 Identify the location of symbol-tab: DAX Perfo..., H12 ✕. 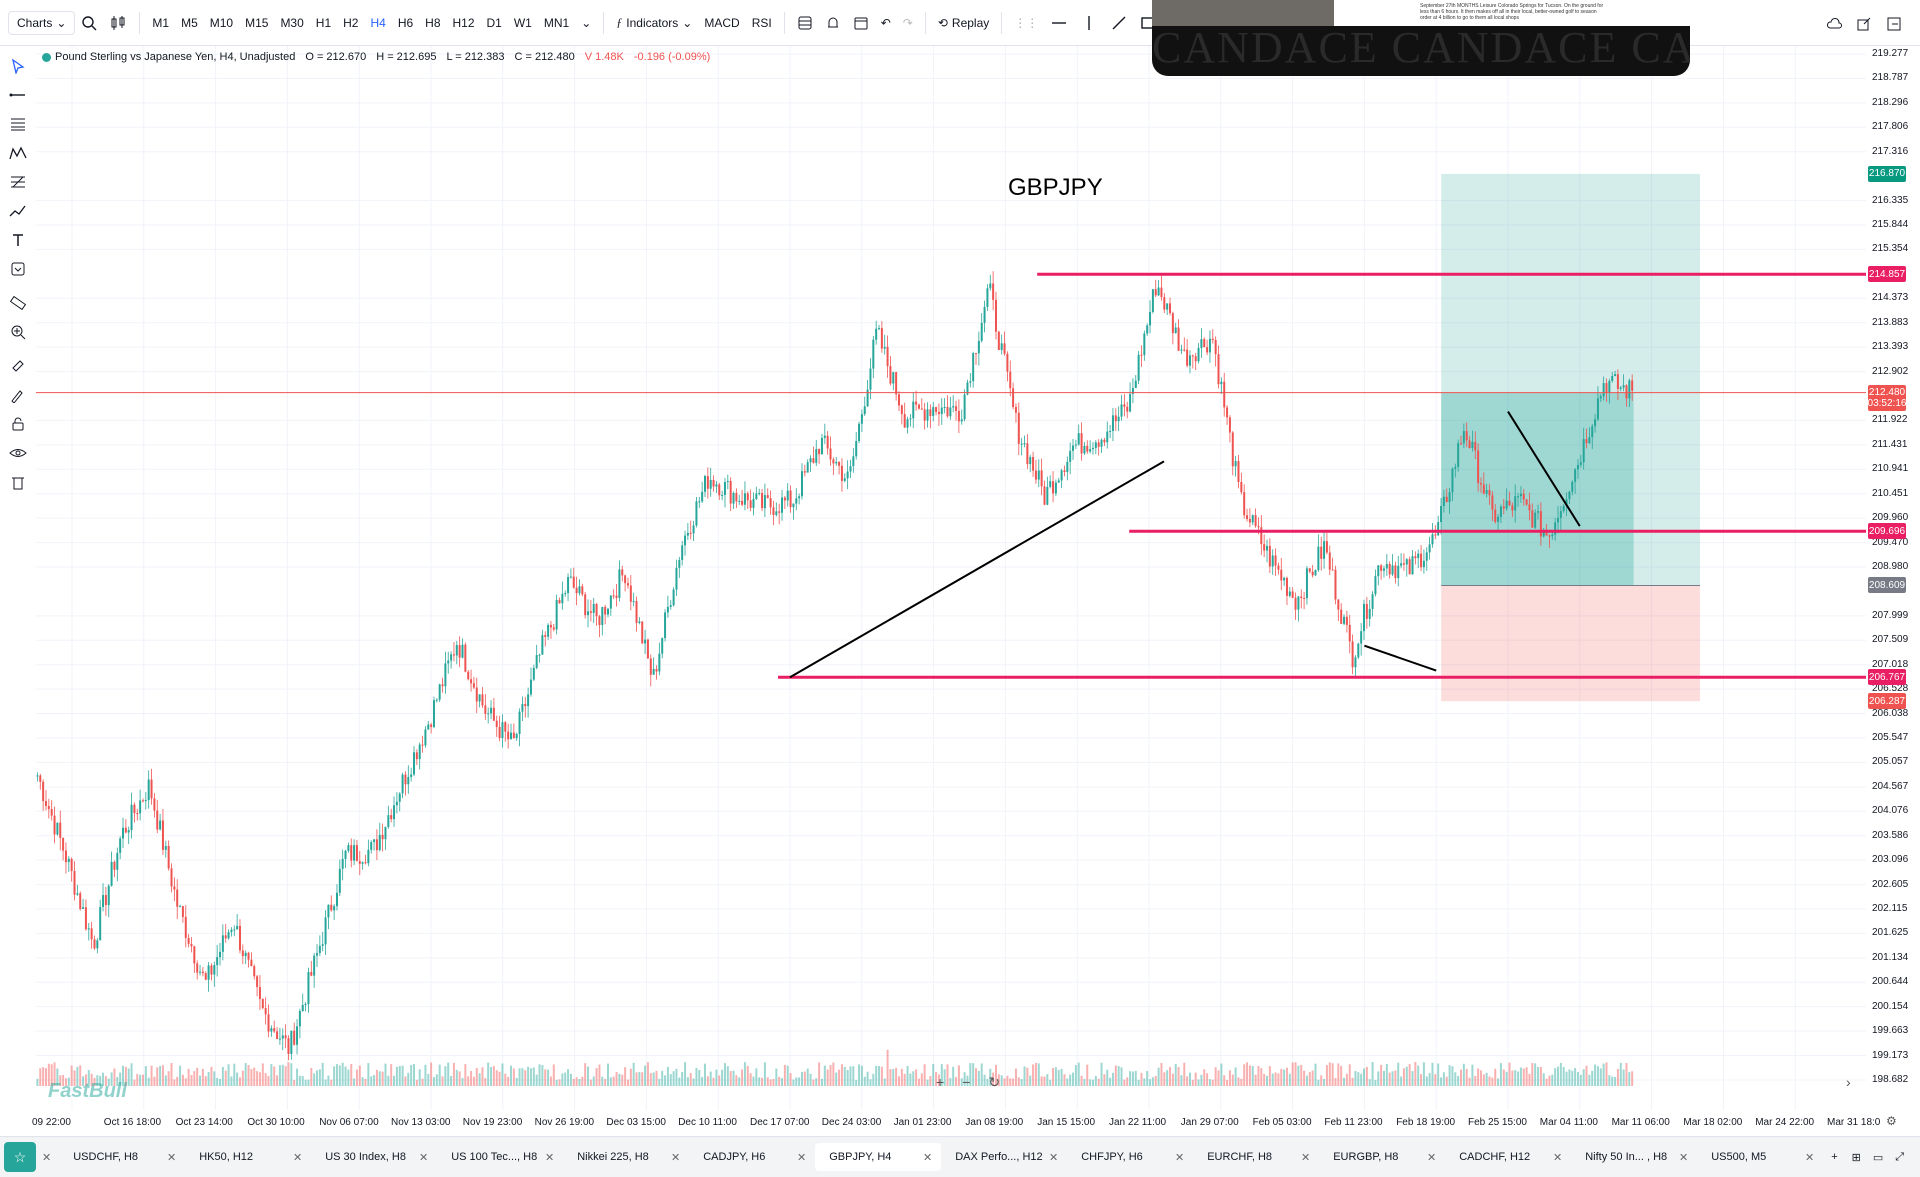
(1004, 1157).